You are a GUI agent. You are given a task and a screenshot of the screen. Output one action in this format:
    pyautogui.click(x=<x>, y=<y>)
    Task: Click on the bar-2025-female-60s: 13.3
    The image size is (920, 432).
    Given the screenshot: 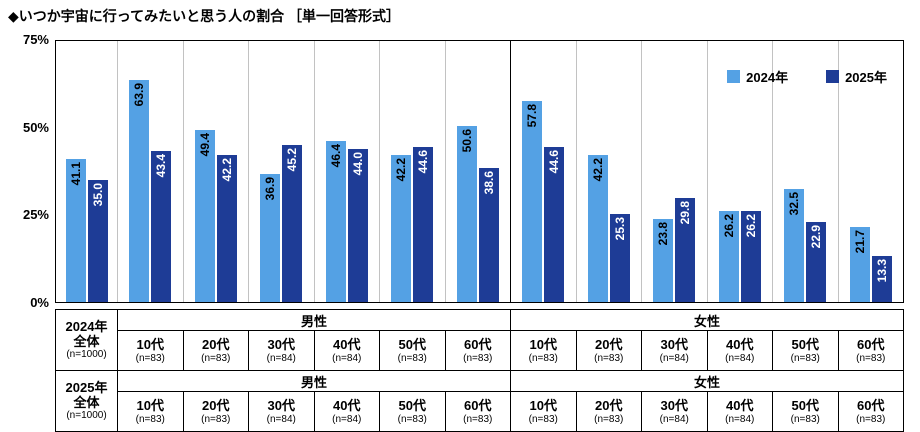 What is the action you would take?
    pyautogui.click(x=881, y=278)
    